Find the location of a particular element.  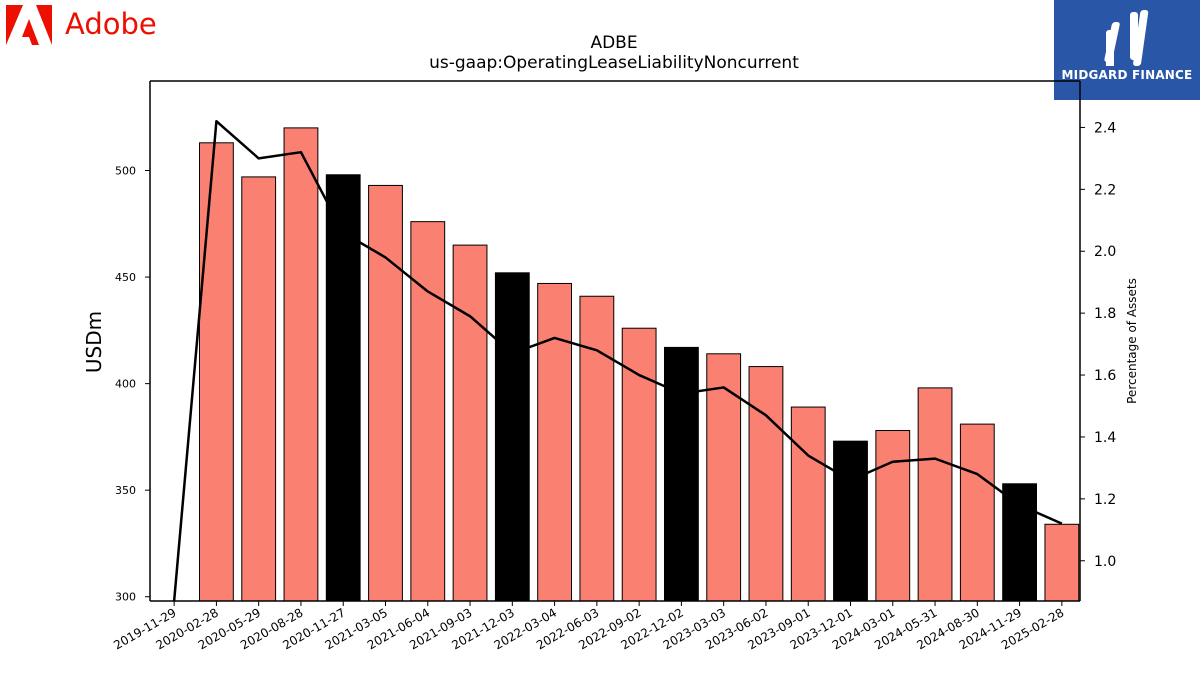

midgard-finance-logo: MIDGARD FINANCE is located at coordinates (1127, 50).